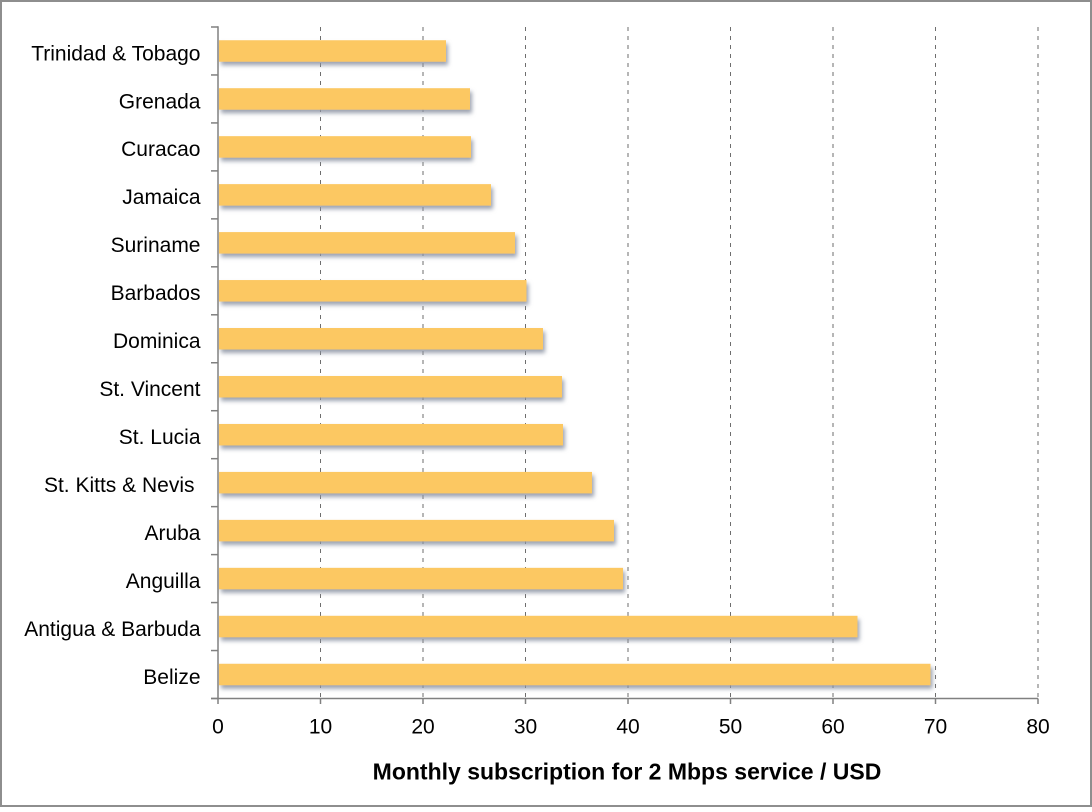  What do you see at coordinates (160, 149) in the screenshot?
I see `svg-text: Curacao` at bounding box center [160, 149].